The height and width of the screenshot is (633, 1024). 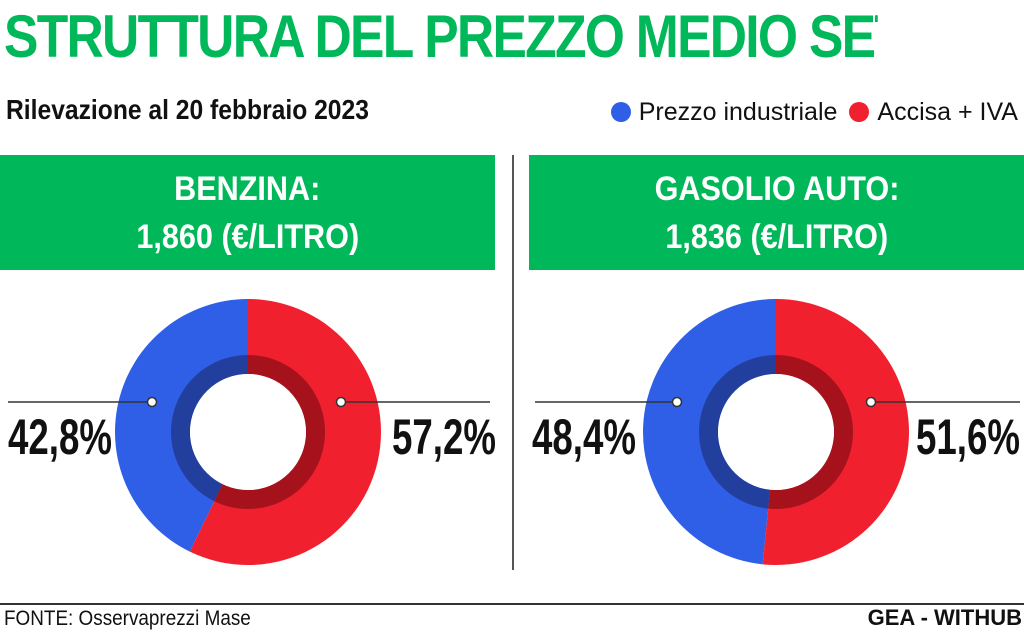 What do you see at coordinates (209, 428) in the screenshot?
I see `benzina-inner-ring-industrial` at bounding box center [209, 428].